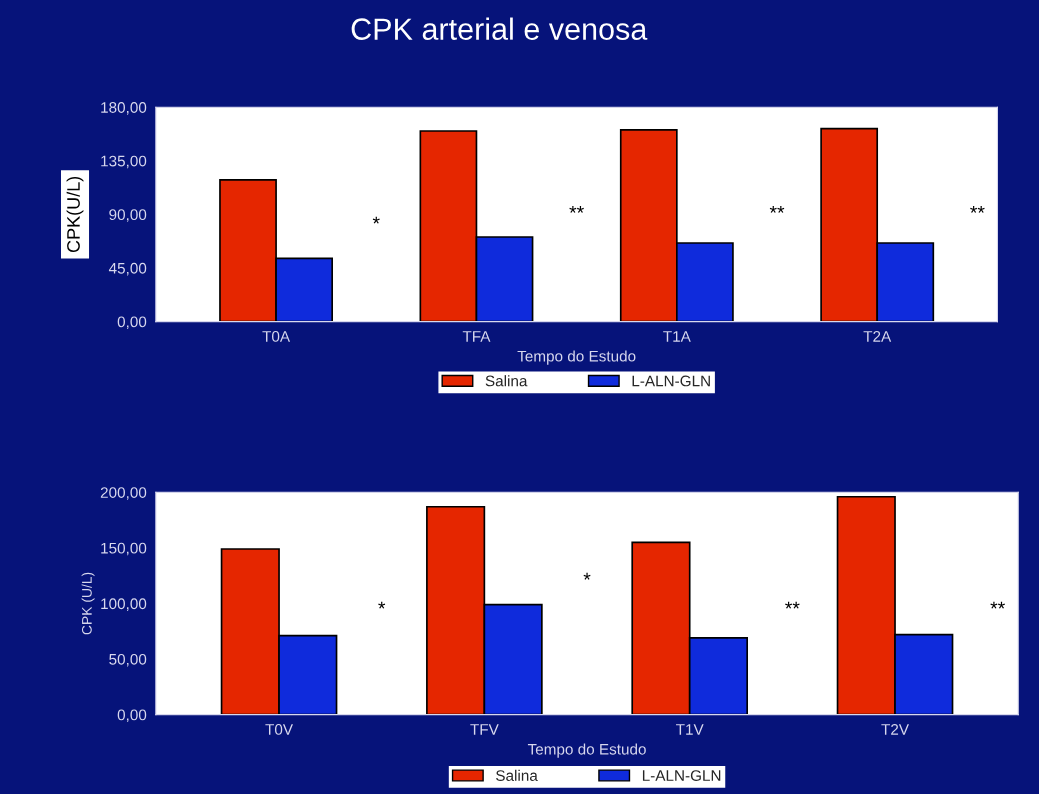  Describe the element at coordinates (677, 336) in the screenshot. I see `x-tick-label: T1A` at that location.